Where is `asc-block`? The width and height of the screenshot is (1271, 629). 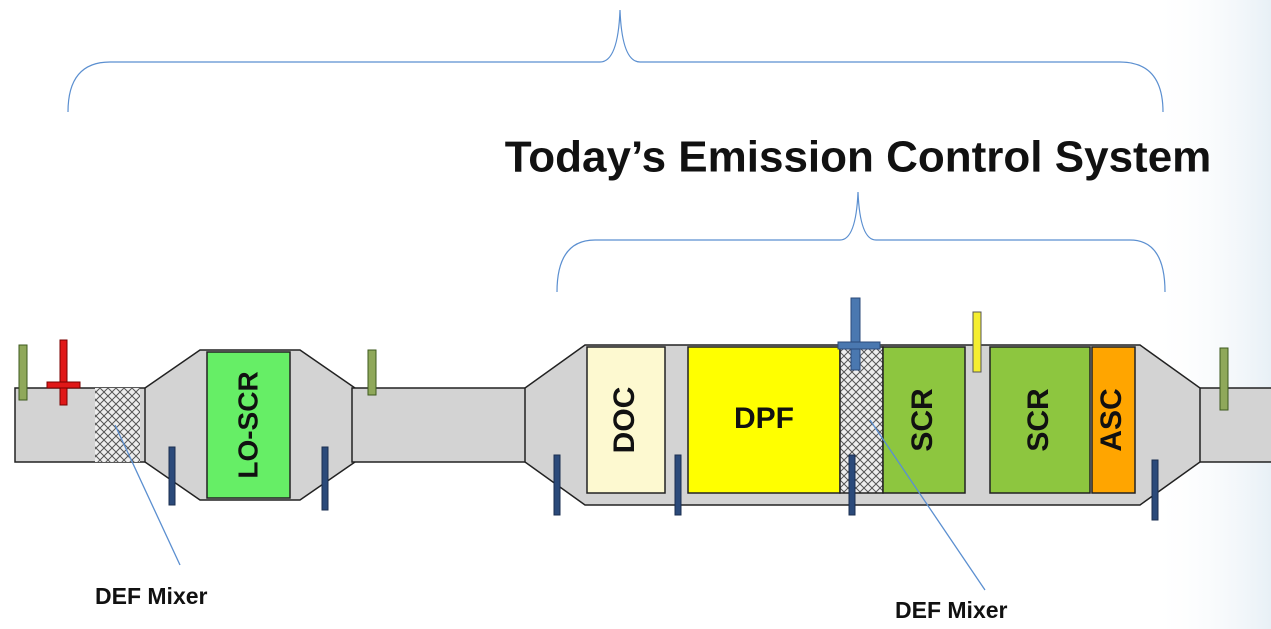 asc-block is located at coordinates (1113, 420).